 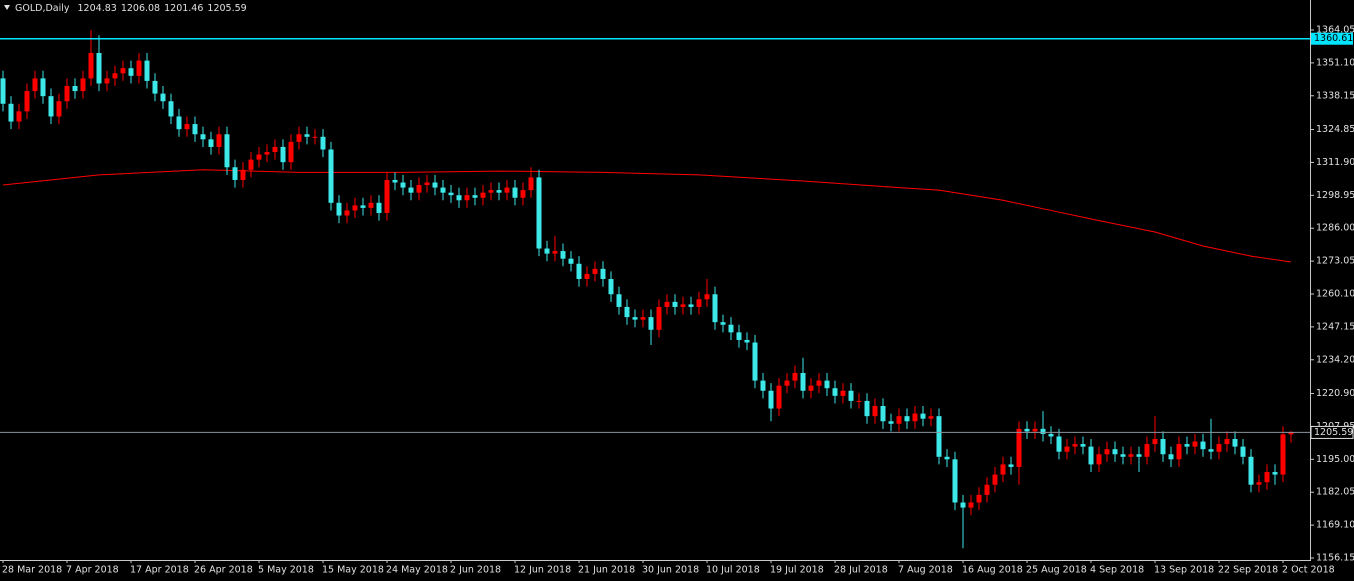 I want to click on x-tick-label: 15 May 2018, so click(x=353, y=570).